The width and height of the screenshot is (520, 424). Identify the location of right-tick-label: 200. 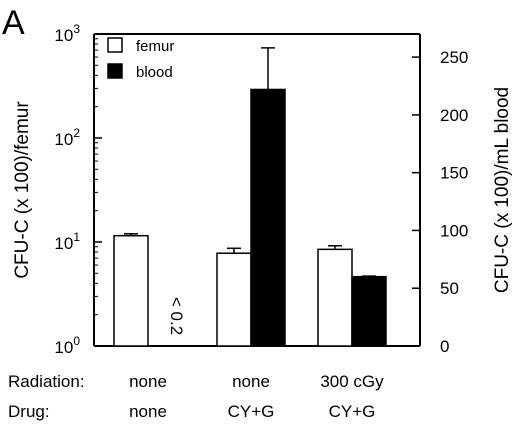
(454, 115).